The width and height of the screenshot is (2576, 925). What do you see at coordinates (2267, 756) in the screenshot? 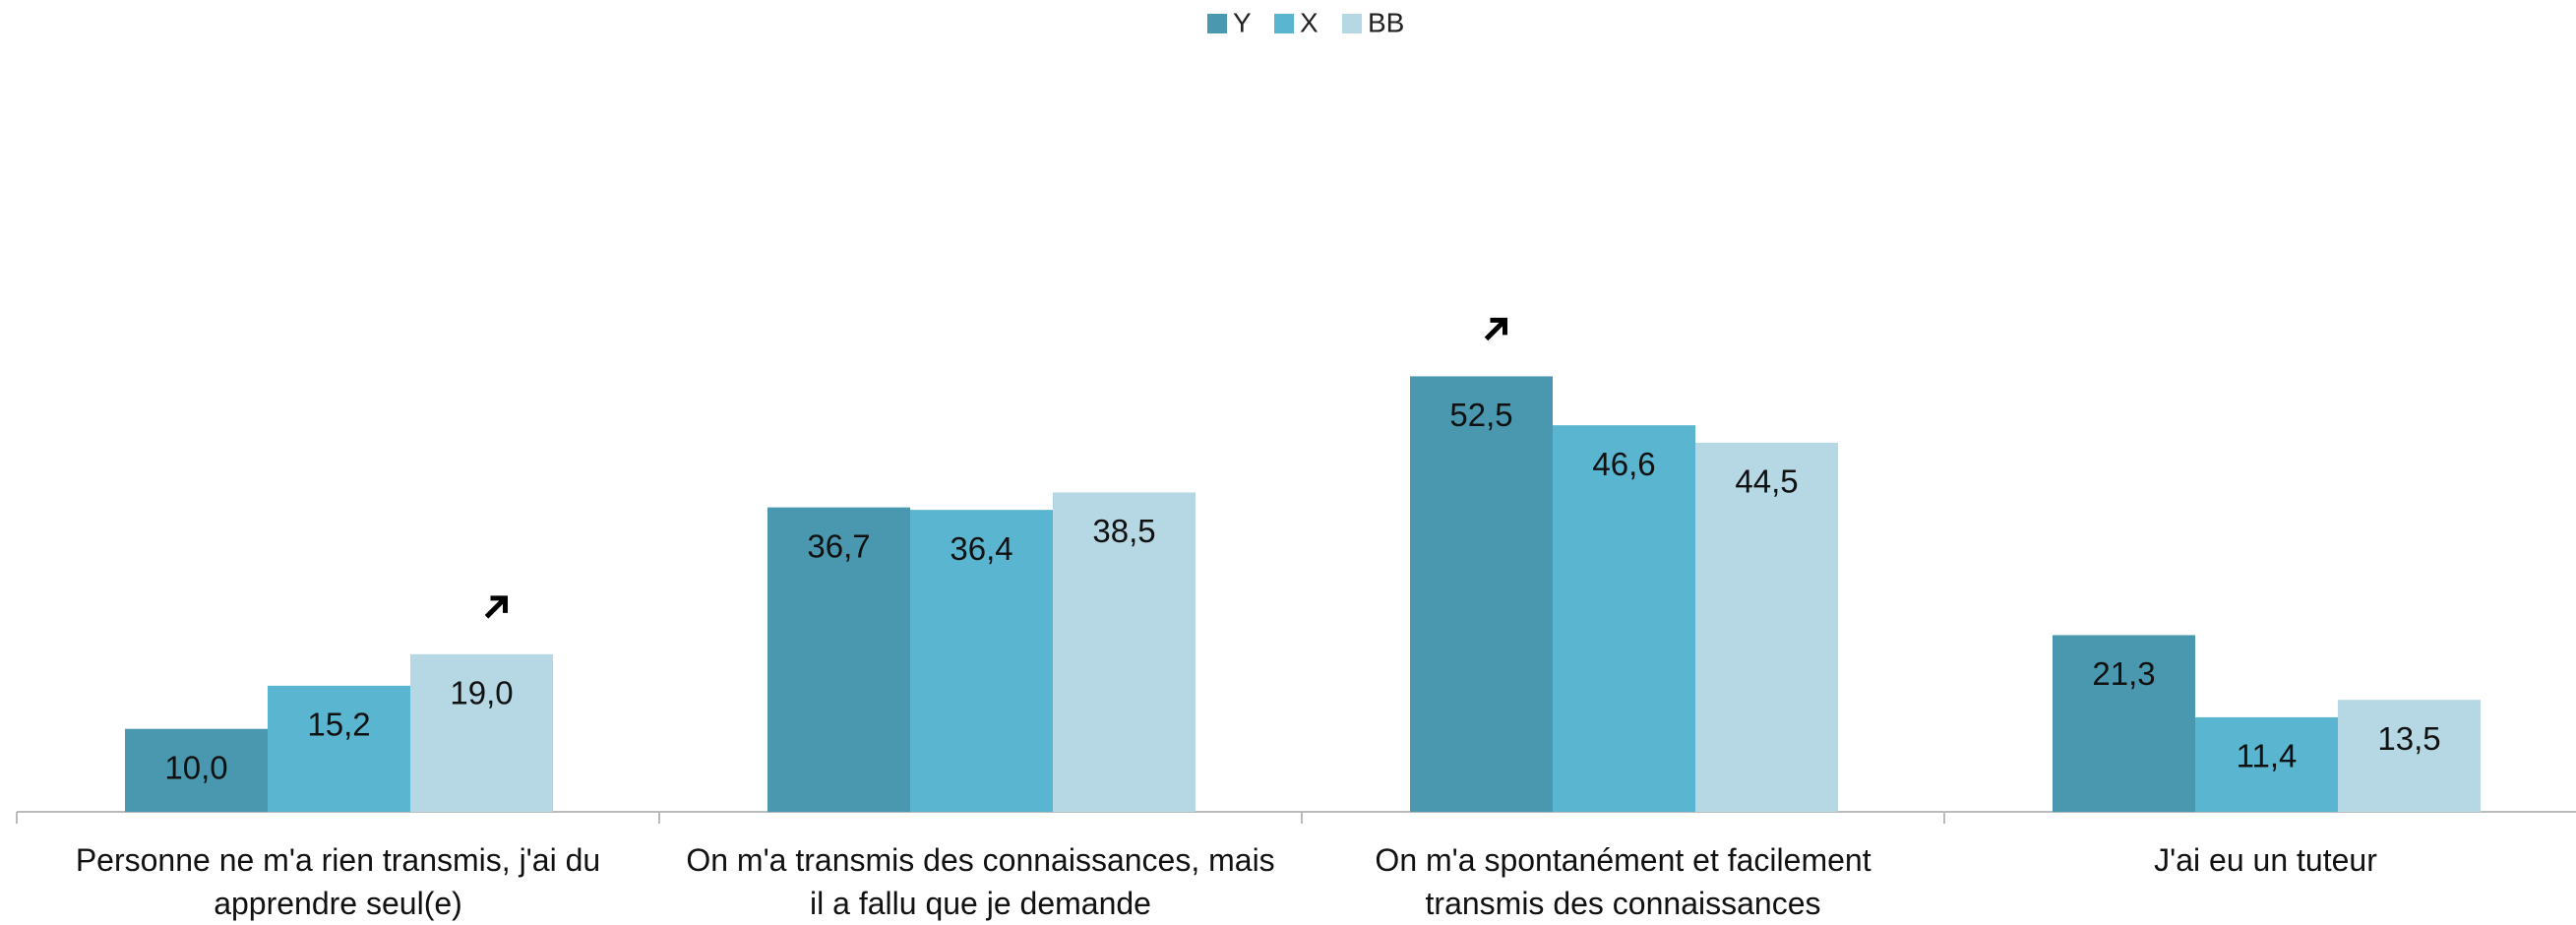
I see `data-label: 11,4` at bounding box center [2267, 756].